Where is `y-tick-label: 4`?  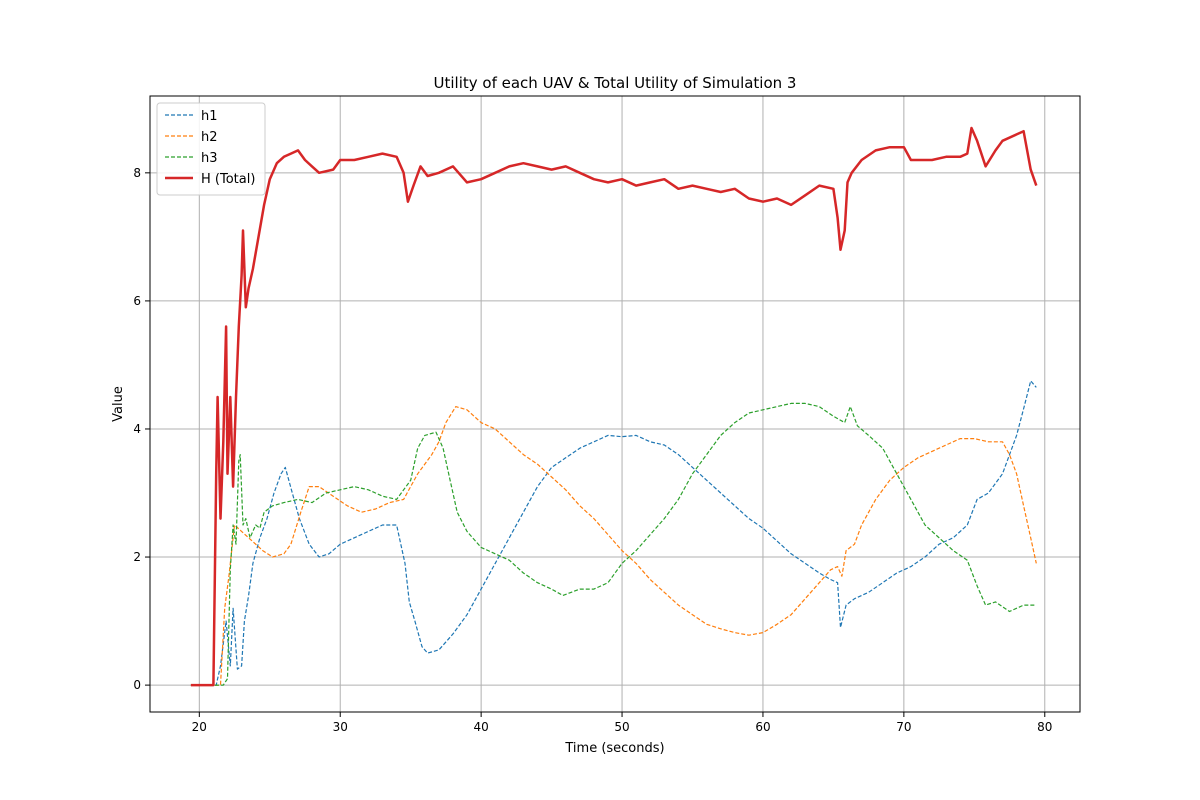 y-tick-label: 4 is located at coordinates (137, 429).